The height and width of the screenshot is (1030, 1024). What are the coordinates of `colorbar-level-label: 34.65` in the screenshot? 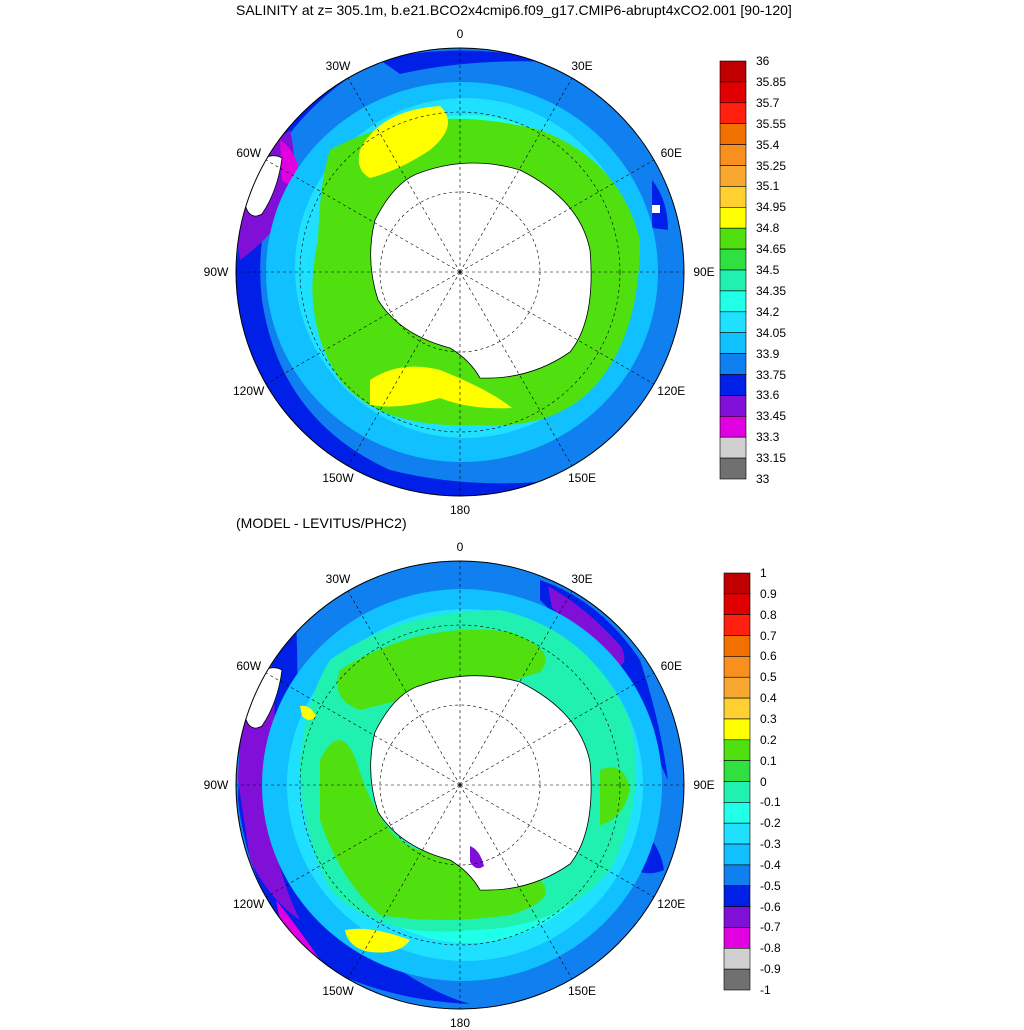 It's located at (771, 249).